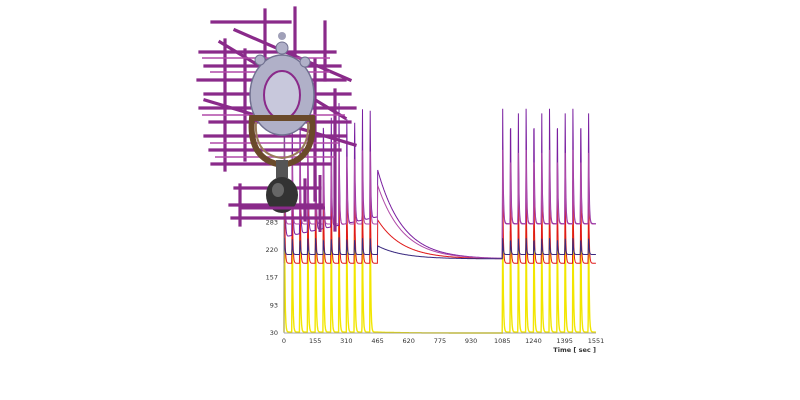  What do you see at coordinates (272, 250) in the screenshot?
I see `y-tick-label: 220` at bounding box center [272, 250].